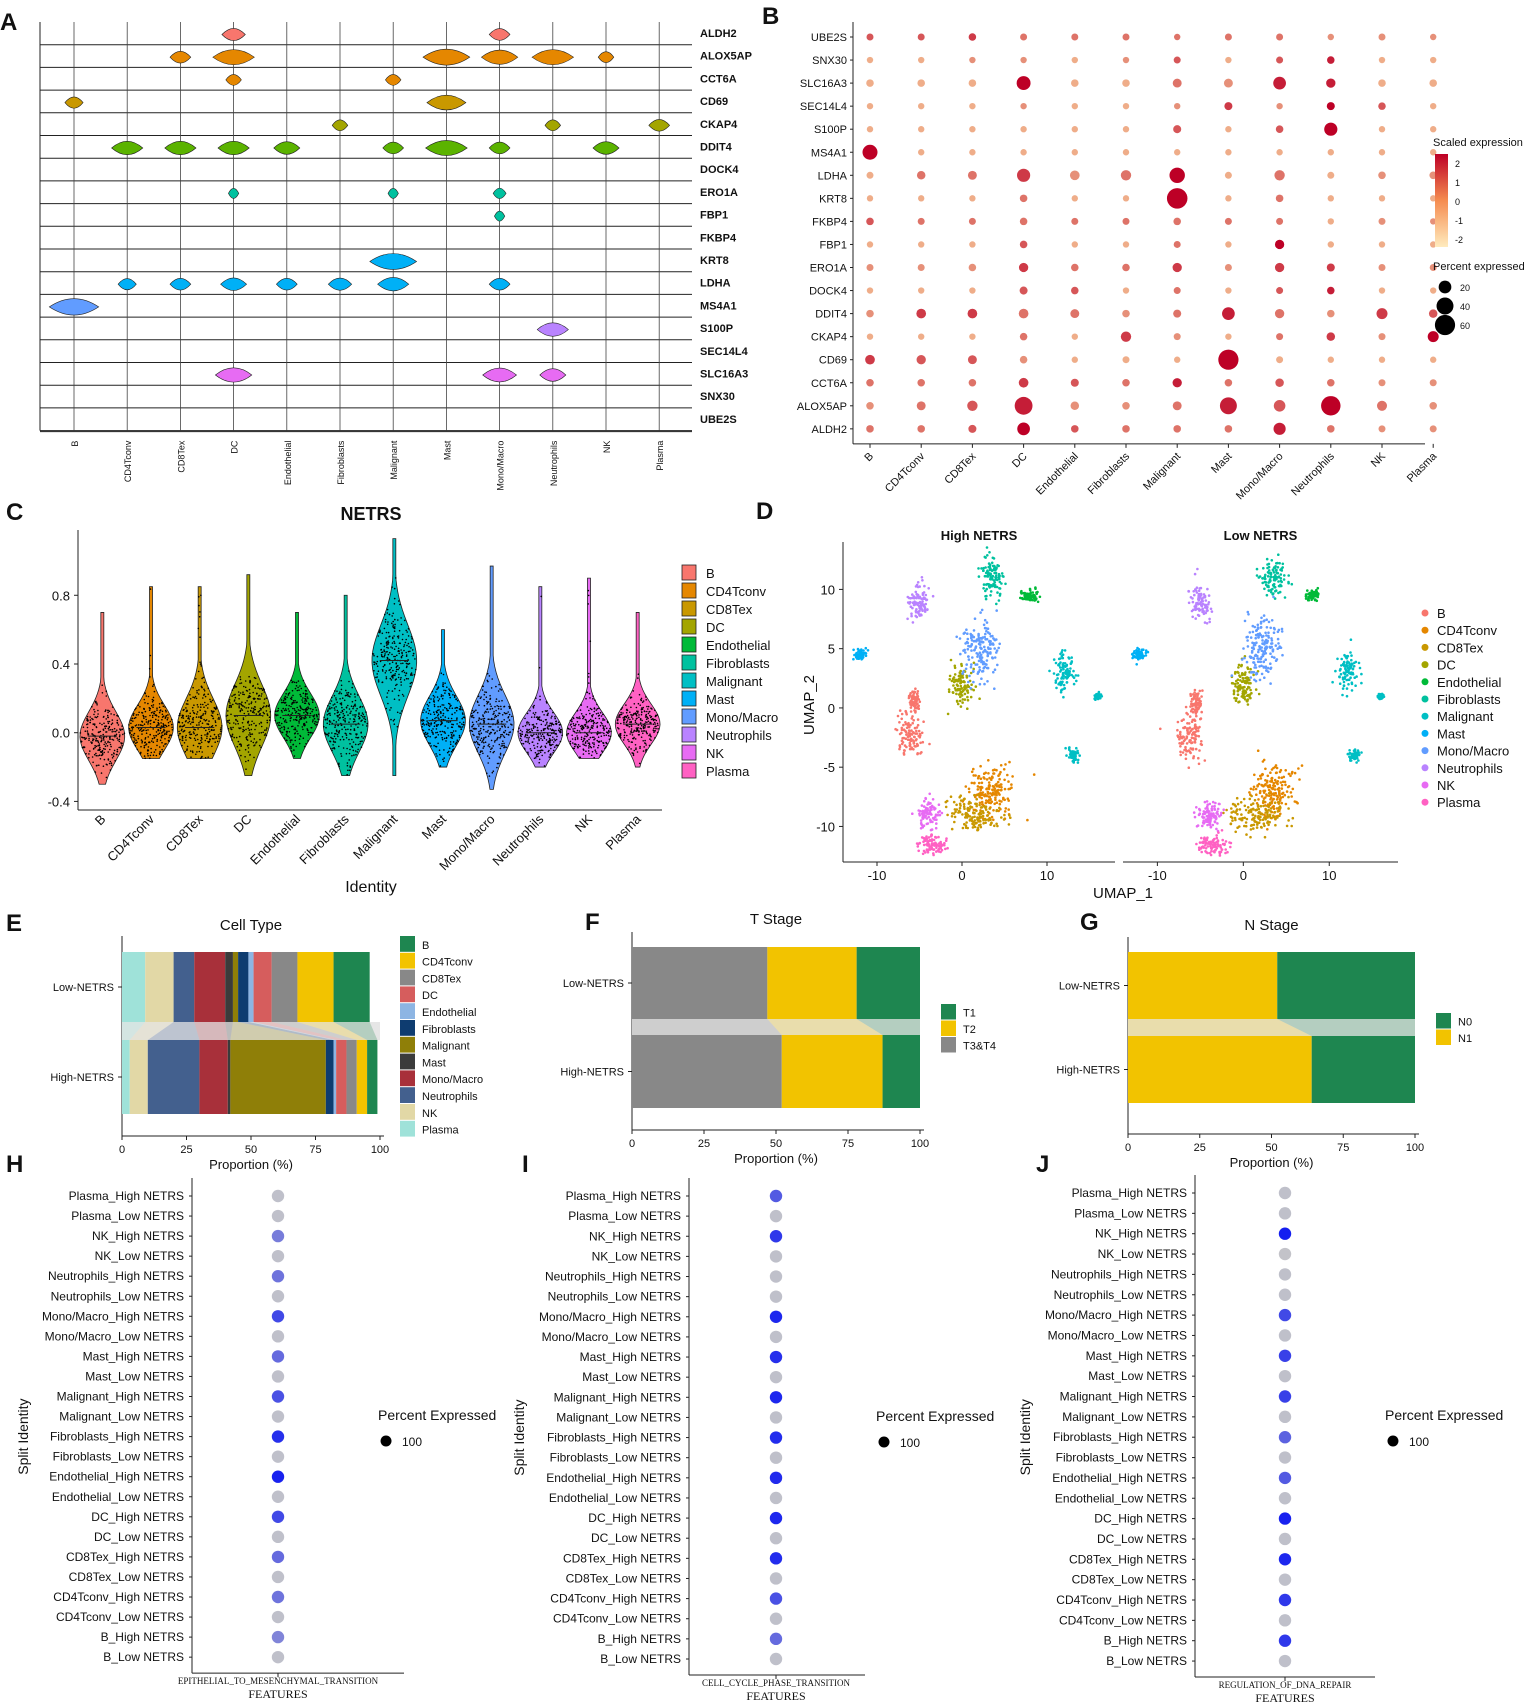 The width and height of the screenshot is (1536, 1707). Describe the element at coordinates (14, 512) in the screenshot. I see `panel-letter-C: C` at that location.